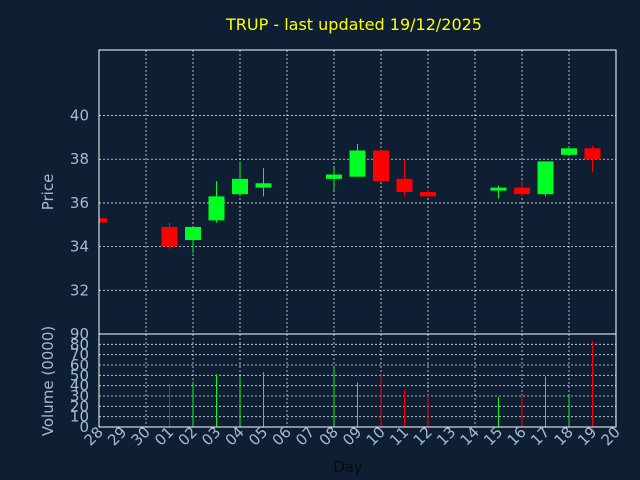 This screenshot has height=480, width=640. Describe the element at coordinates (348, 467) in the screenshot. I see `x-axis-label: Day` at that location.